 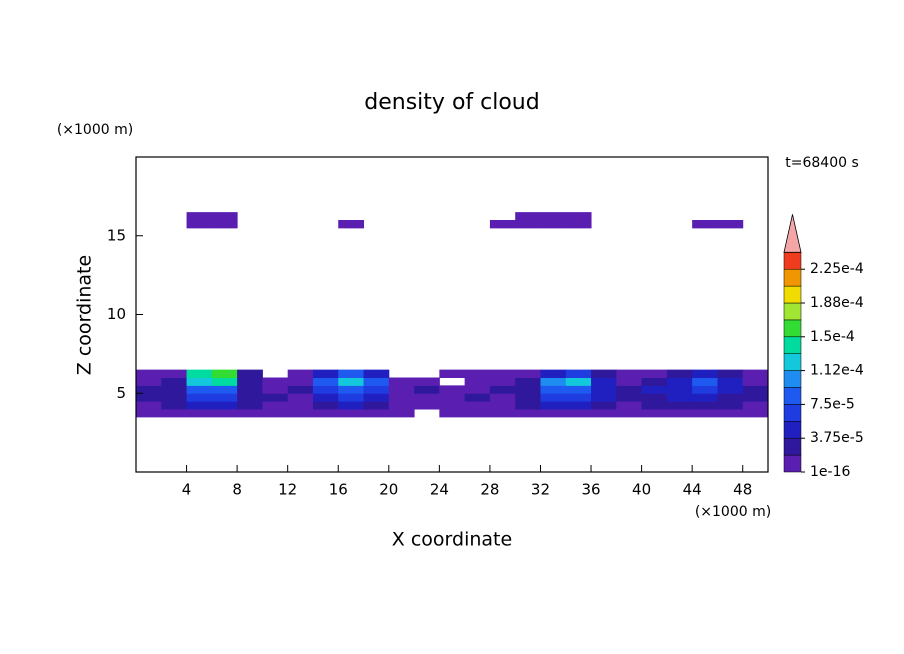 What do you see at coordinates (742, 490) in the screenshot?
I see `x-tick-label: 48` at bounding box center [742, 490].